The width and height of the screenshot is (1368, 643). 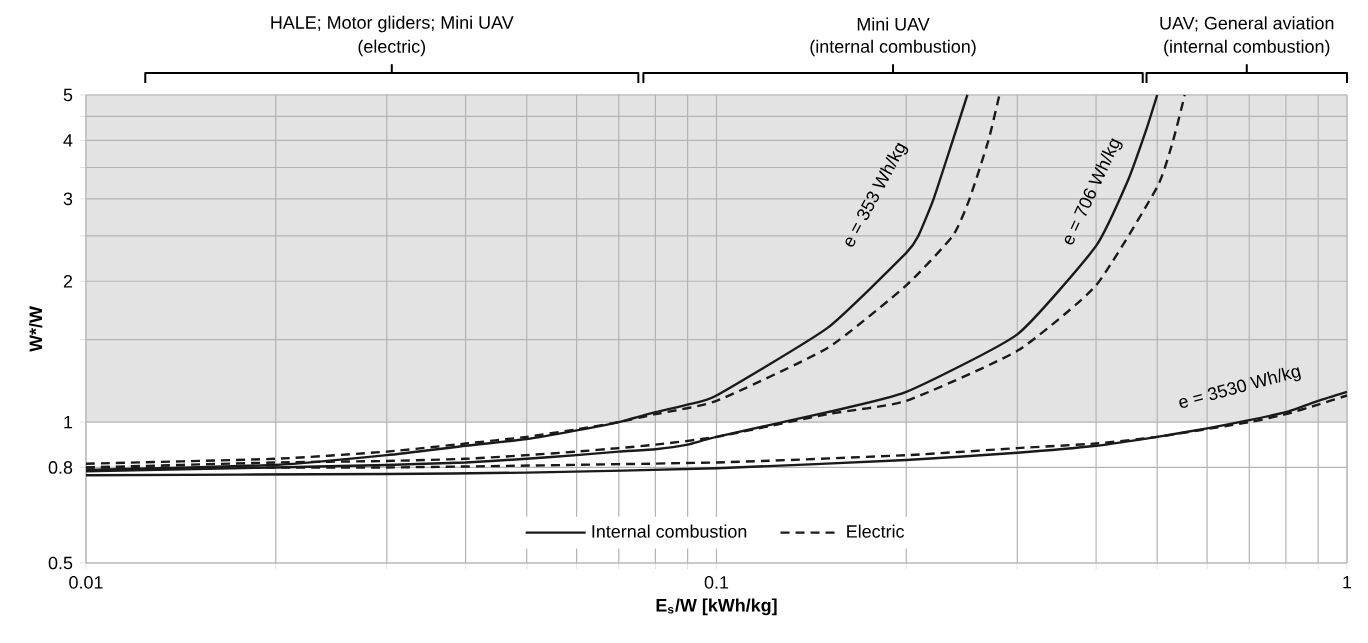 I want to click on text: UAV; General aviation, so click(x=1247, y=24).